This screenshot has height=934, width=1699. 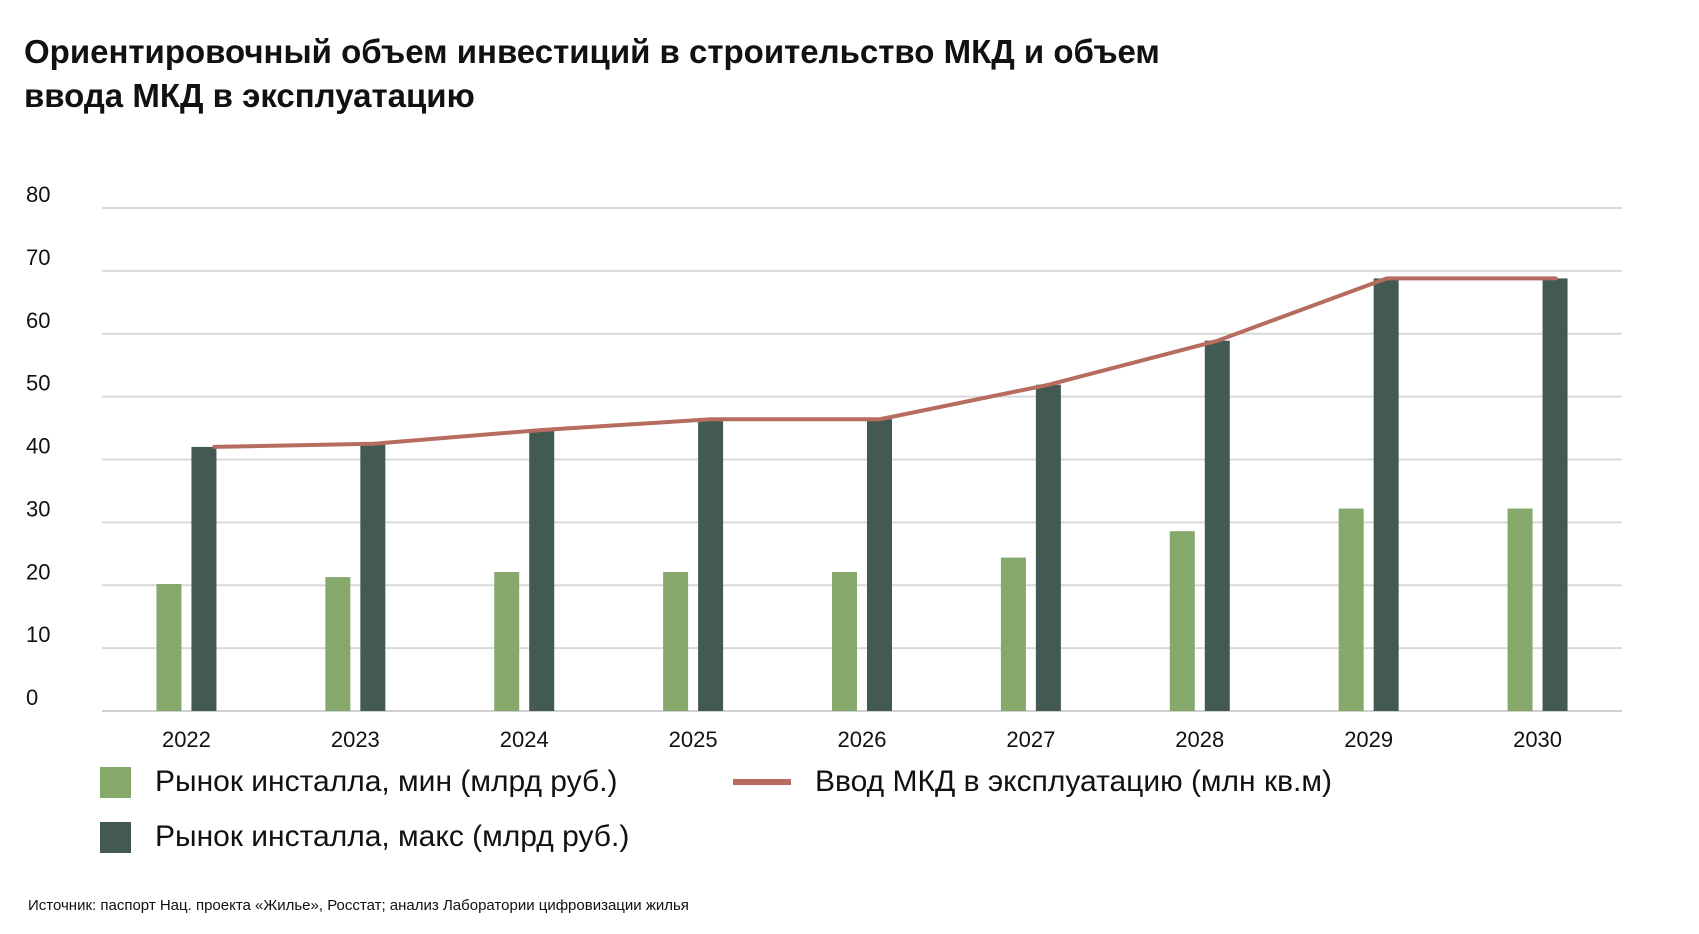 What do you see at coordinates (1182, 621) in the screenshot?
I see `bar-min-2028` at bounding box center [1182, 621].